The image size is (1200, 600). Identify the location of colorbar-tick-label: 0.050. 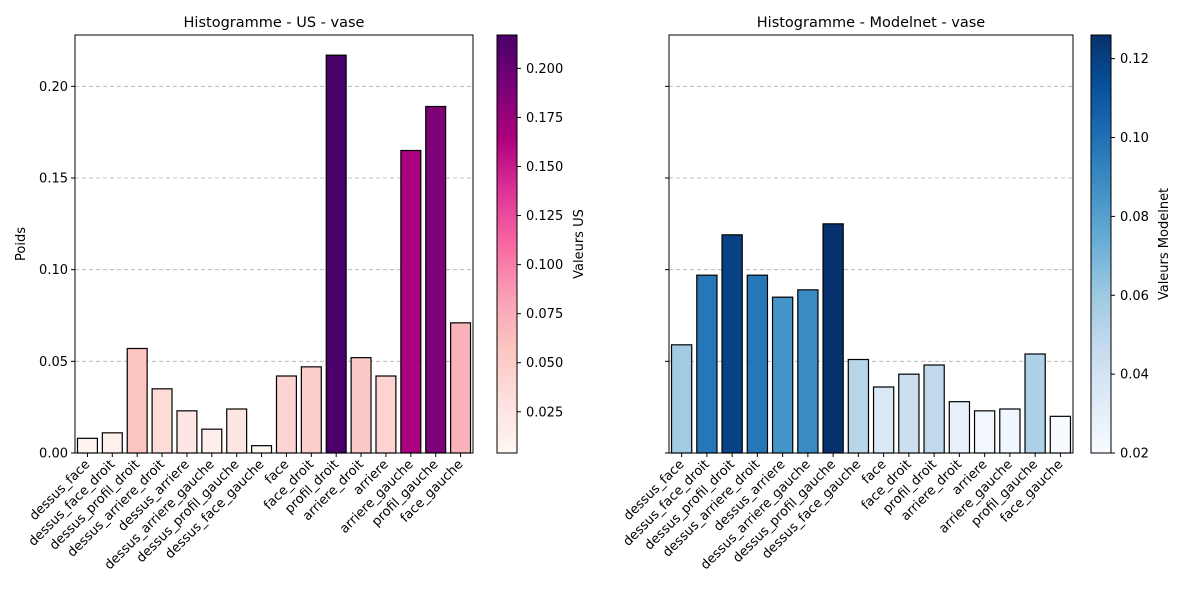
(544, 363).